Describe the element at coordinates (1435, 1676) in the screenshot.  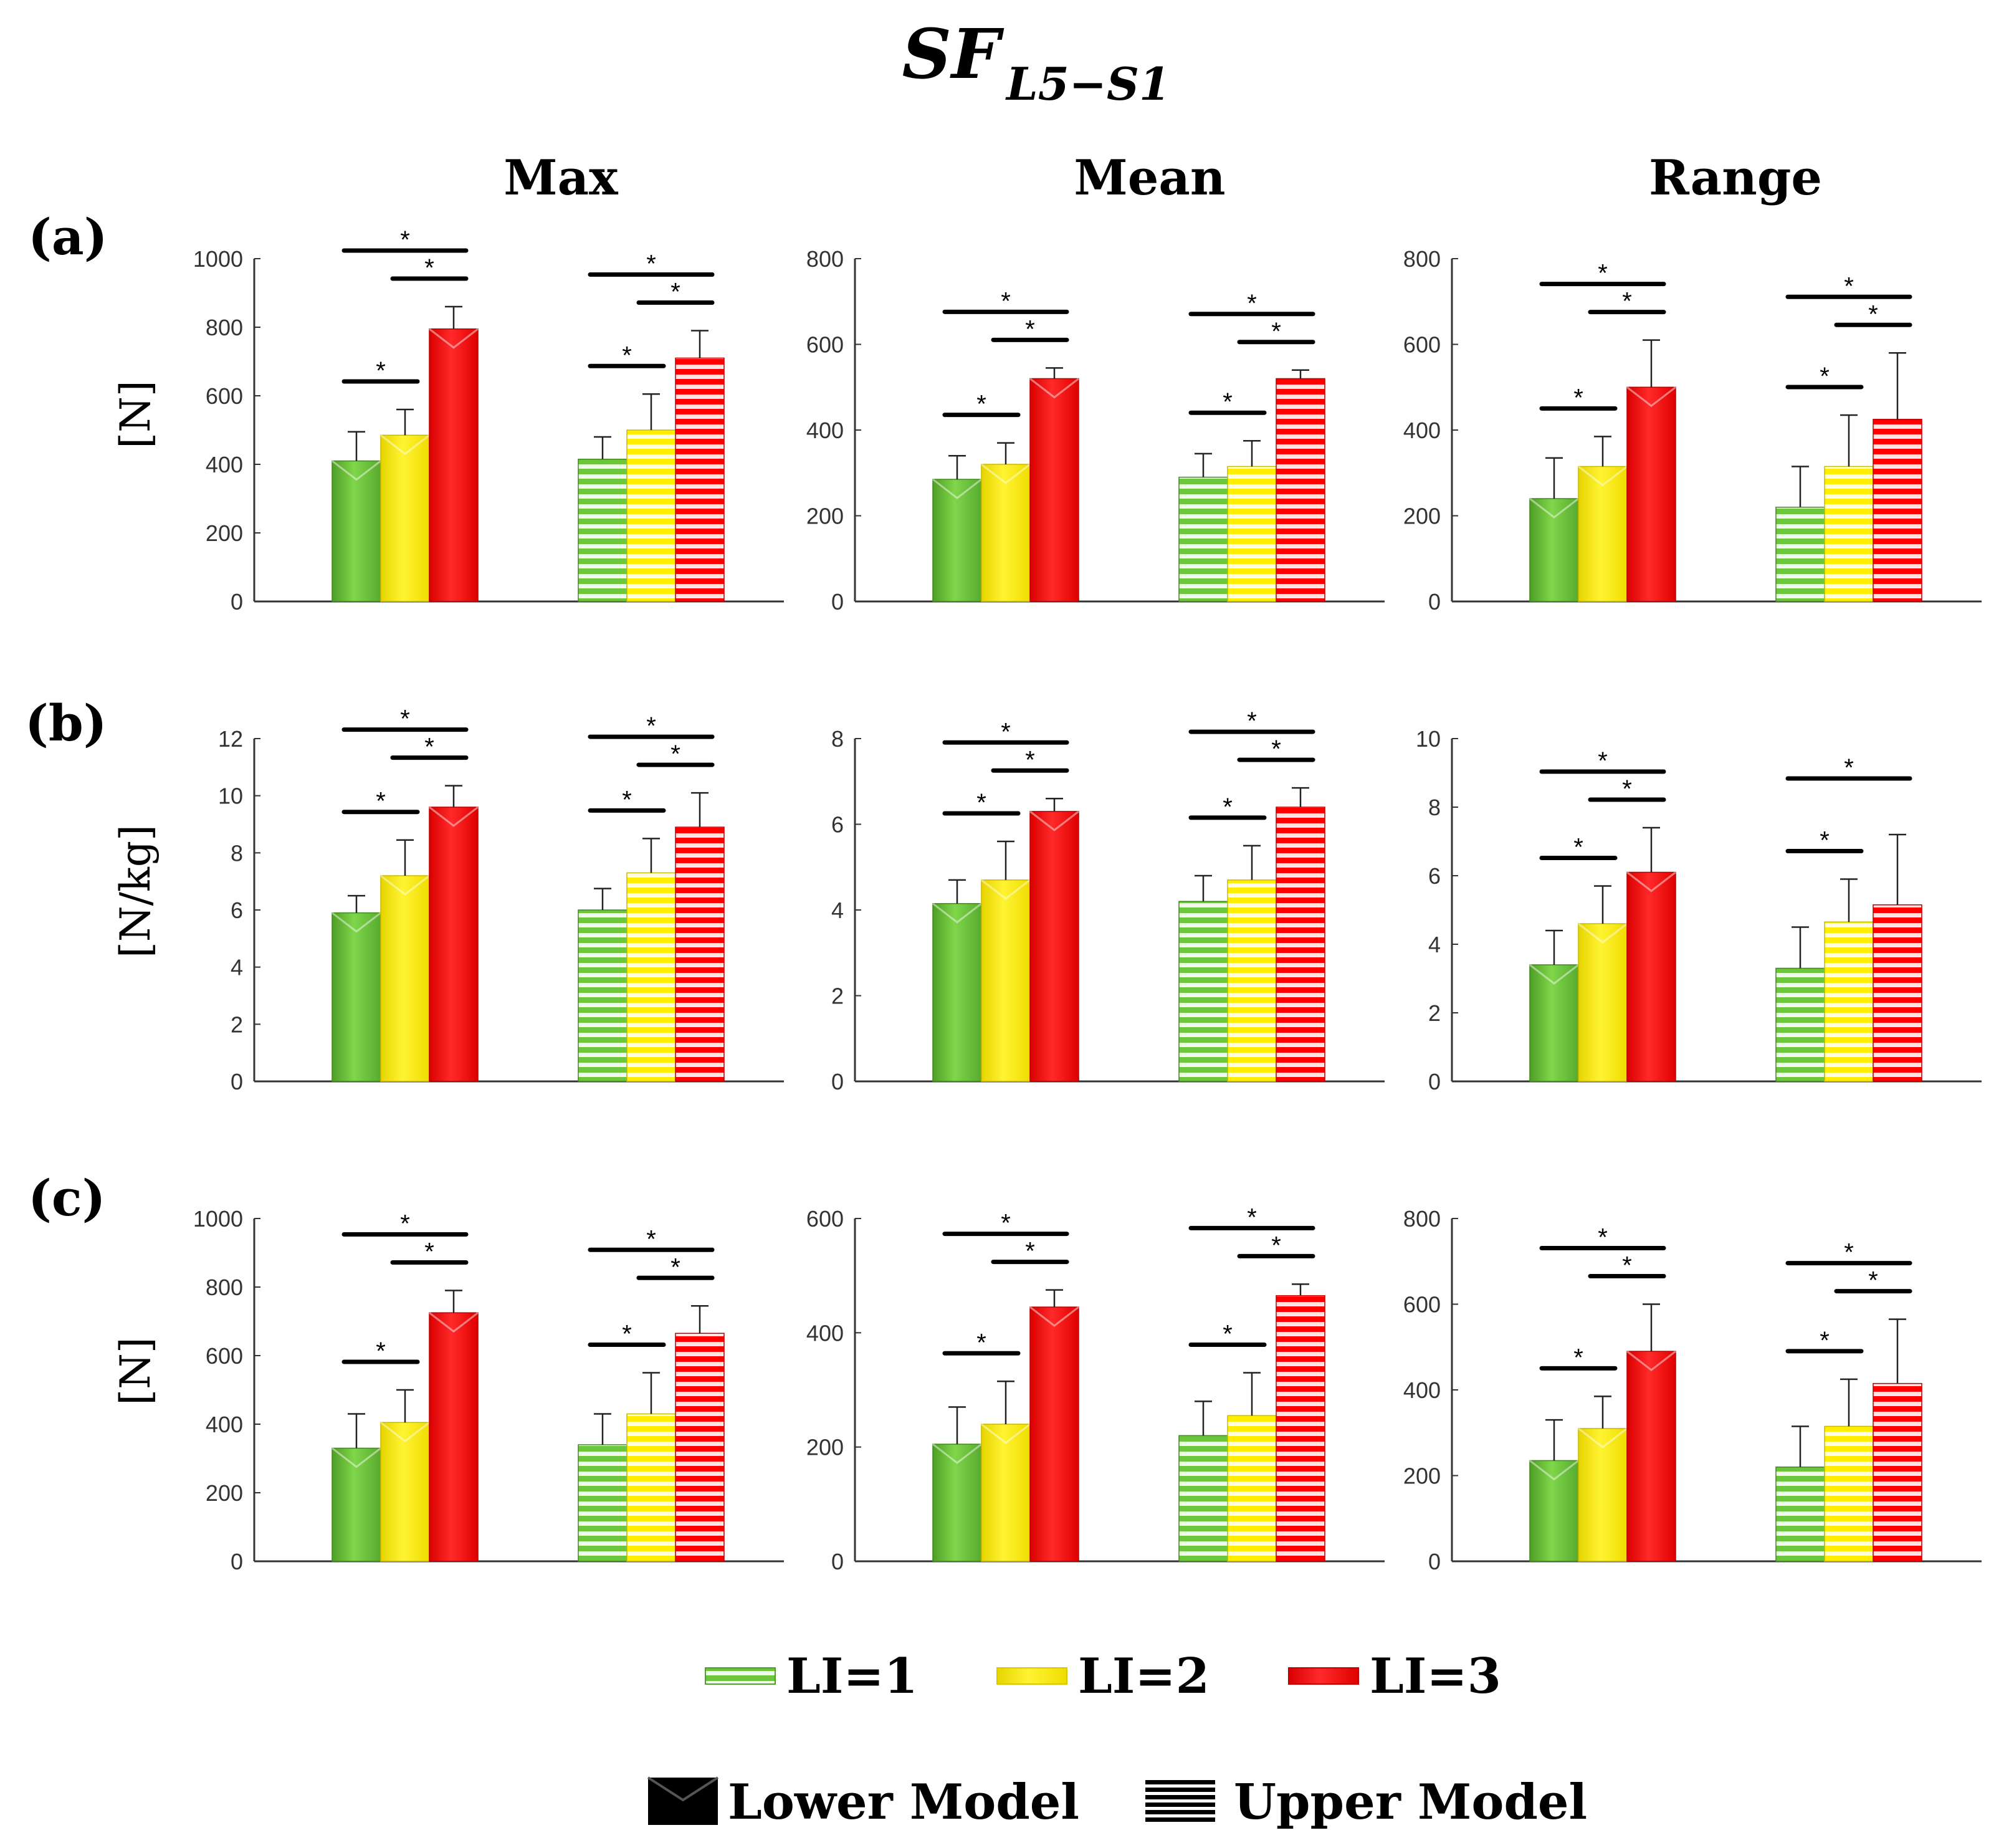
I see `legend-li3-label: LI=3` at that location.